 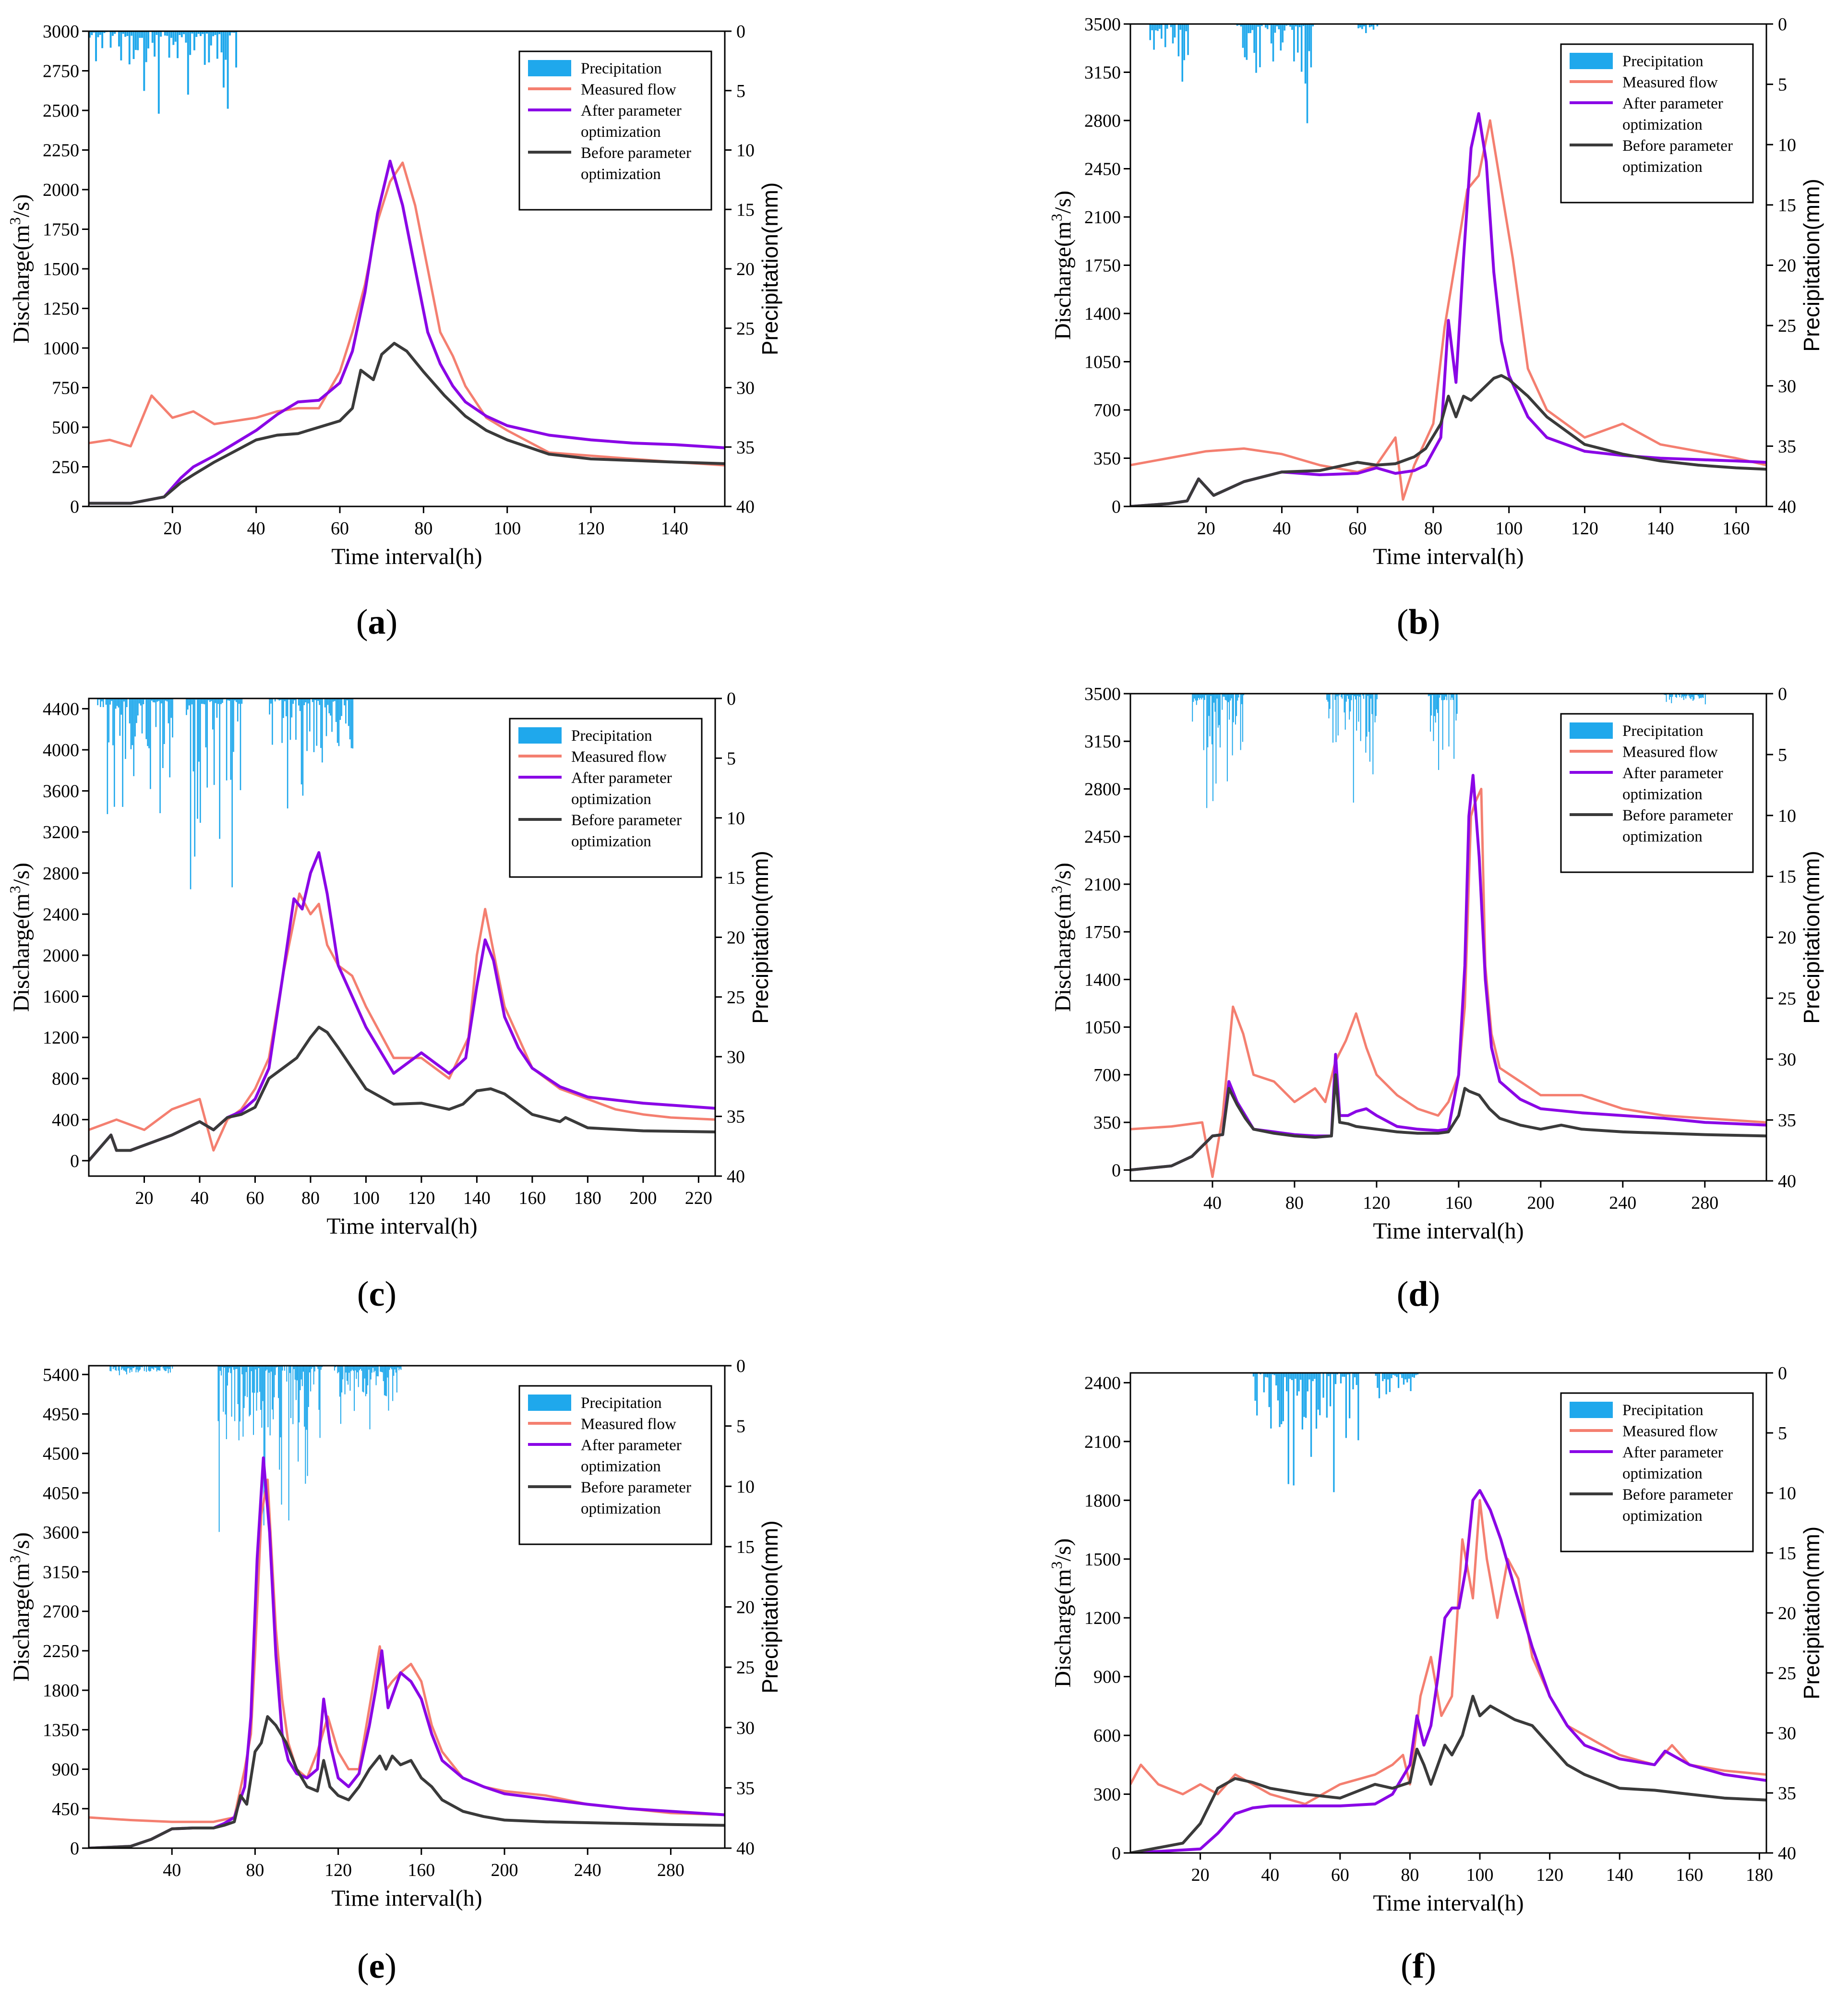 I want to click on y2-tick-label: 0, so click(x=1782, y=1373).